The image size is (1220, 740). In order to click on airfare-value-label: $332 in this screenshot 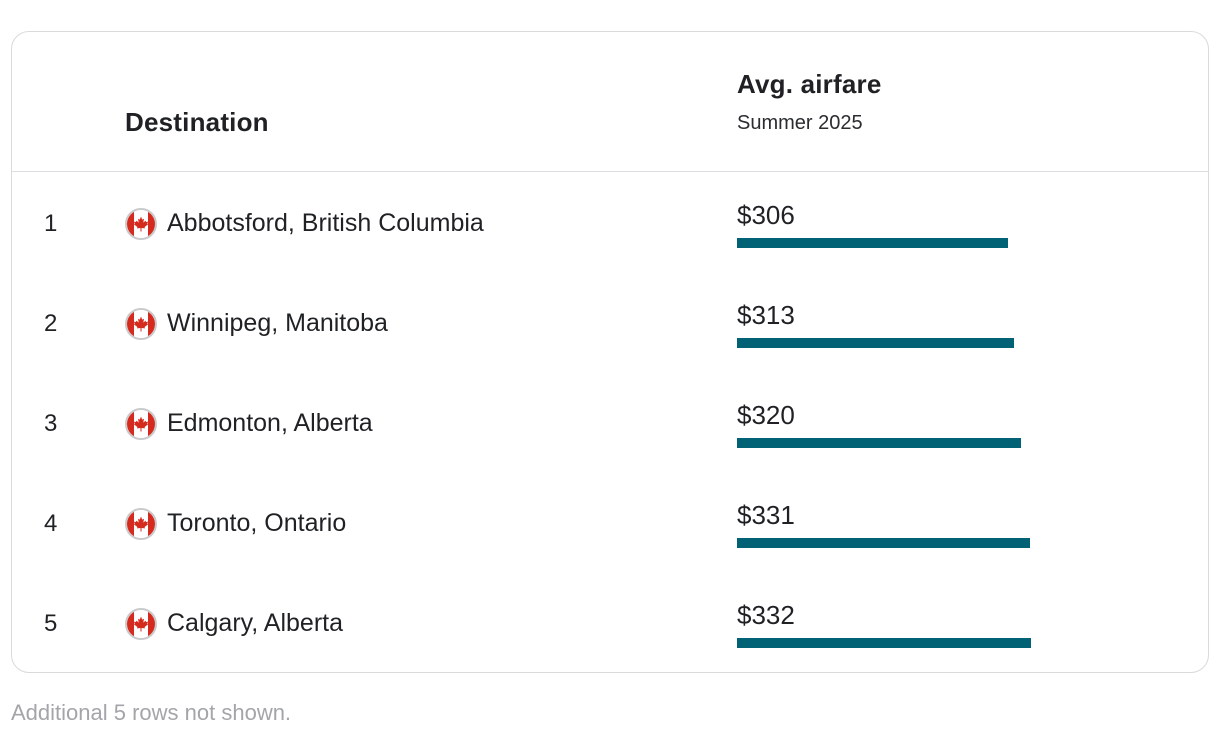, I will do `click(766, 615)`.